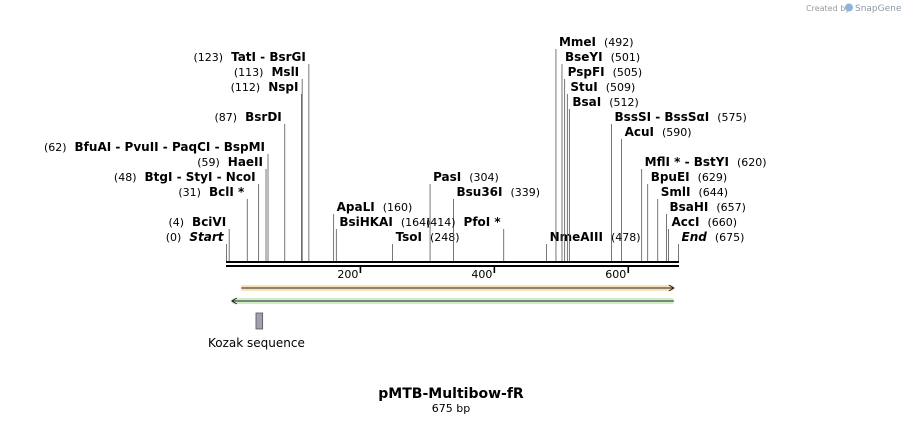 The height and width of the screenshot is (424, 904). I want to click on site-position-acci: (660), so click(722, 222).